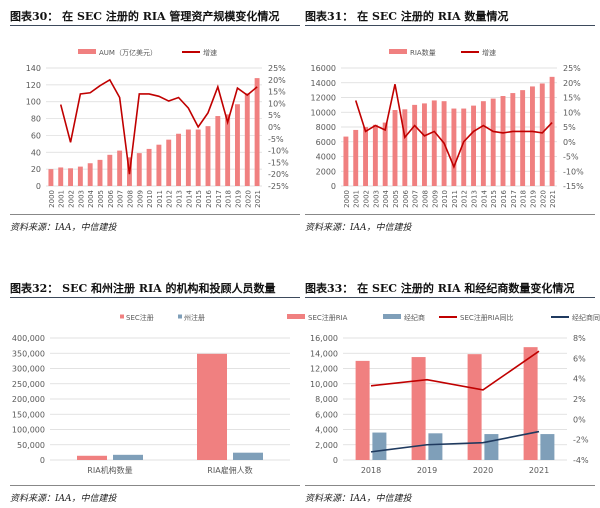 The width and height of the screenshot is (600, 508). Describe the element at coordinates (28, 369) in the screenshot. I see `y-tick-label: 300,000` at that location.